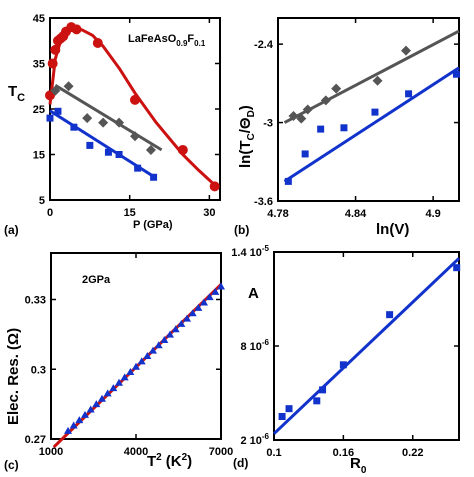 Image resolution: width=474 pixels, height=477 pixels. What do you see at coordinates (247, 136) in the screenshot?
I see `panel-b-ylabel: ln(TC/ΘD)` at bounding box center [247, 136].